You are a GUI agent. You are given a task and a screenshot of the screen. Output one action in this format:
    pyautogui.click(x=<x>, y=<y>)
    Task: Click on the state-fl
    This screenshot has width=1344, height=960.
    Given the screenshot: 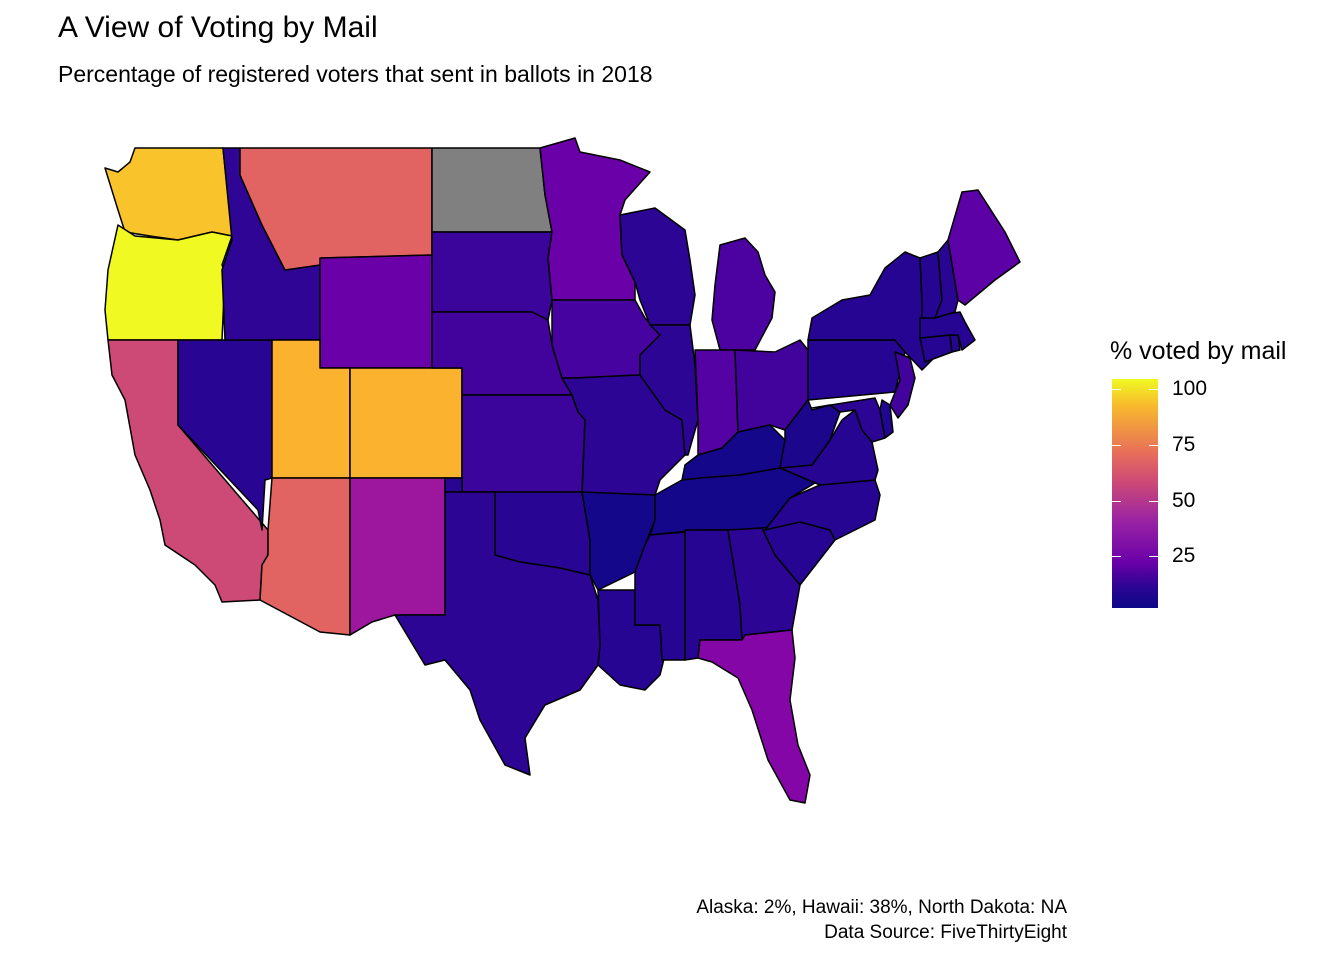 What is the action you would take?
    pyautogui.click(x=754, y=716)
    